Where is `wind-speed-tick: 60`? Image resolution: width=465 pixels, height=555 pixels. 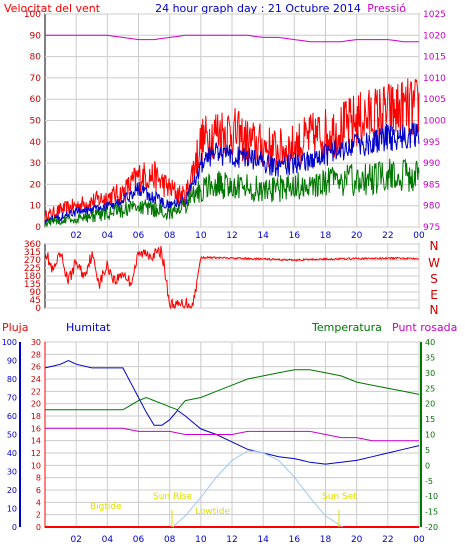 wind-speed-tick: 60 is located at coordinates (36, 100).